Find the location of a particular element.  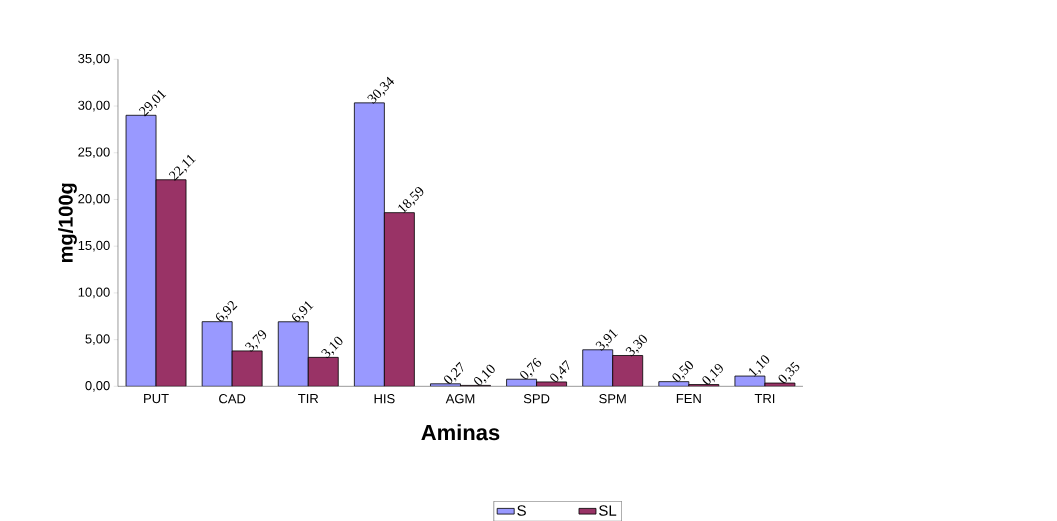

x-tick-label: CAD is located at coordinates (232, 398).